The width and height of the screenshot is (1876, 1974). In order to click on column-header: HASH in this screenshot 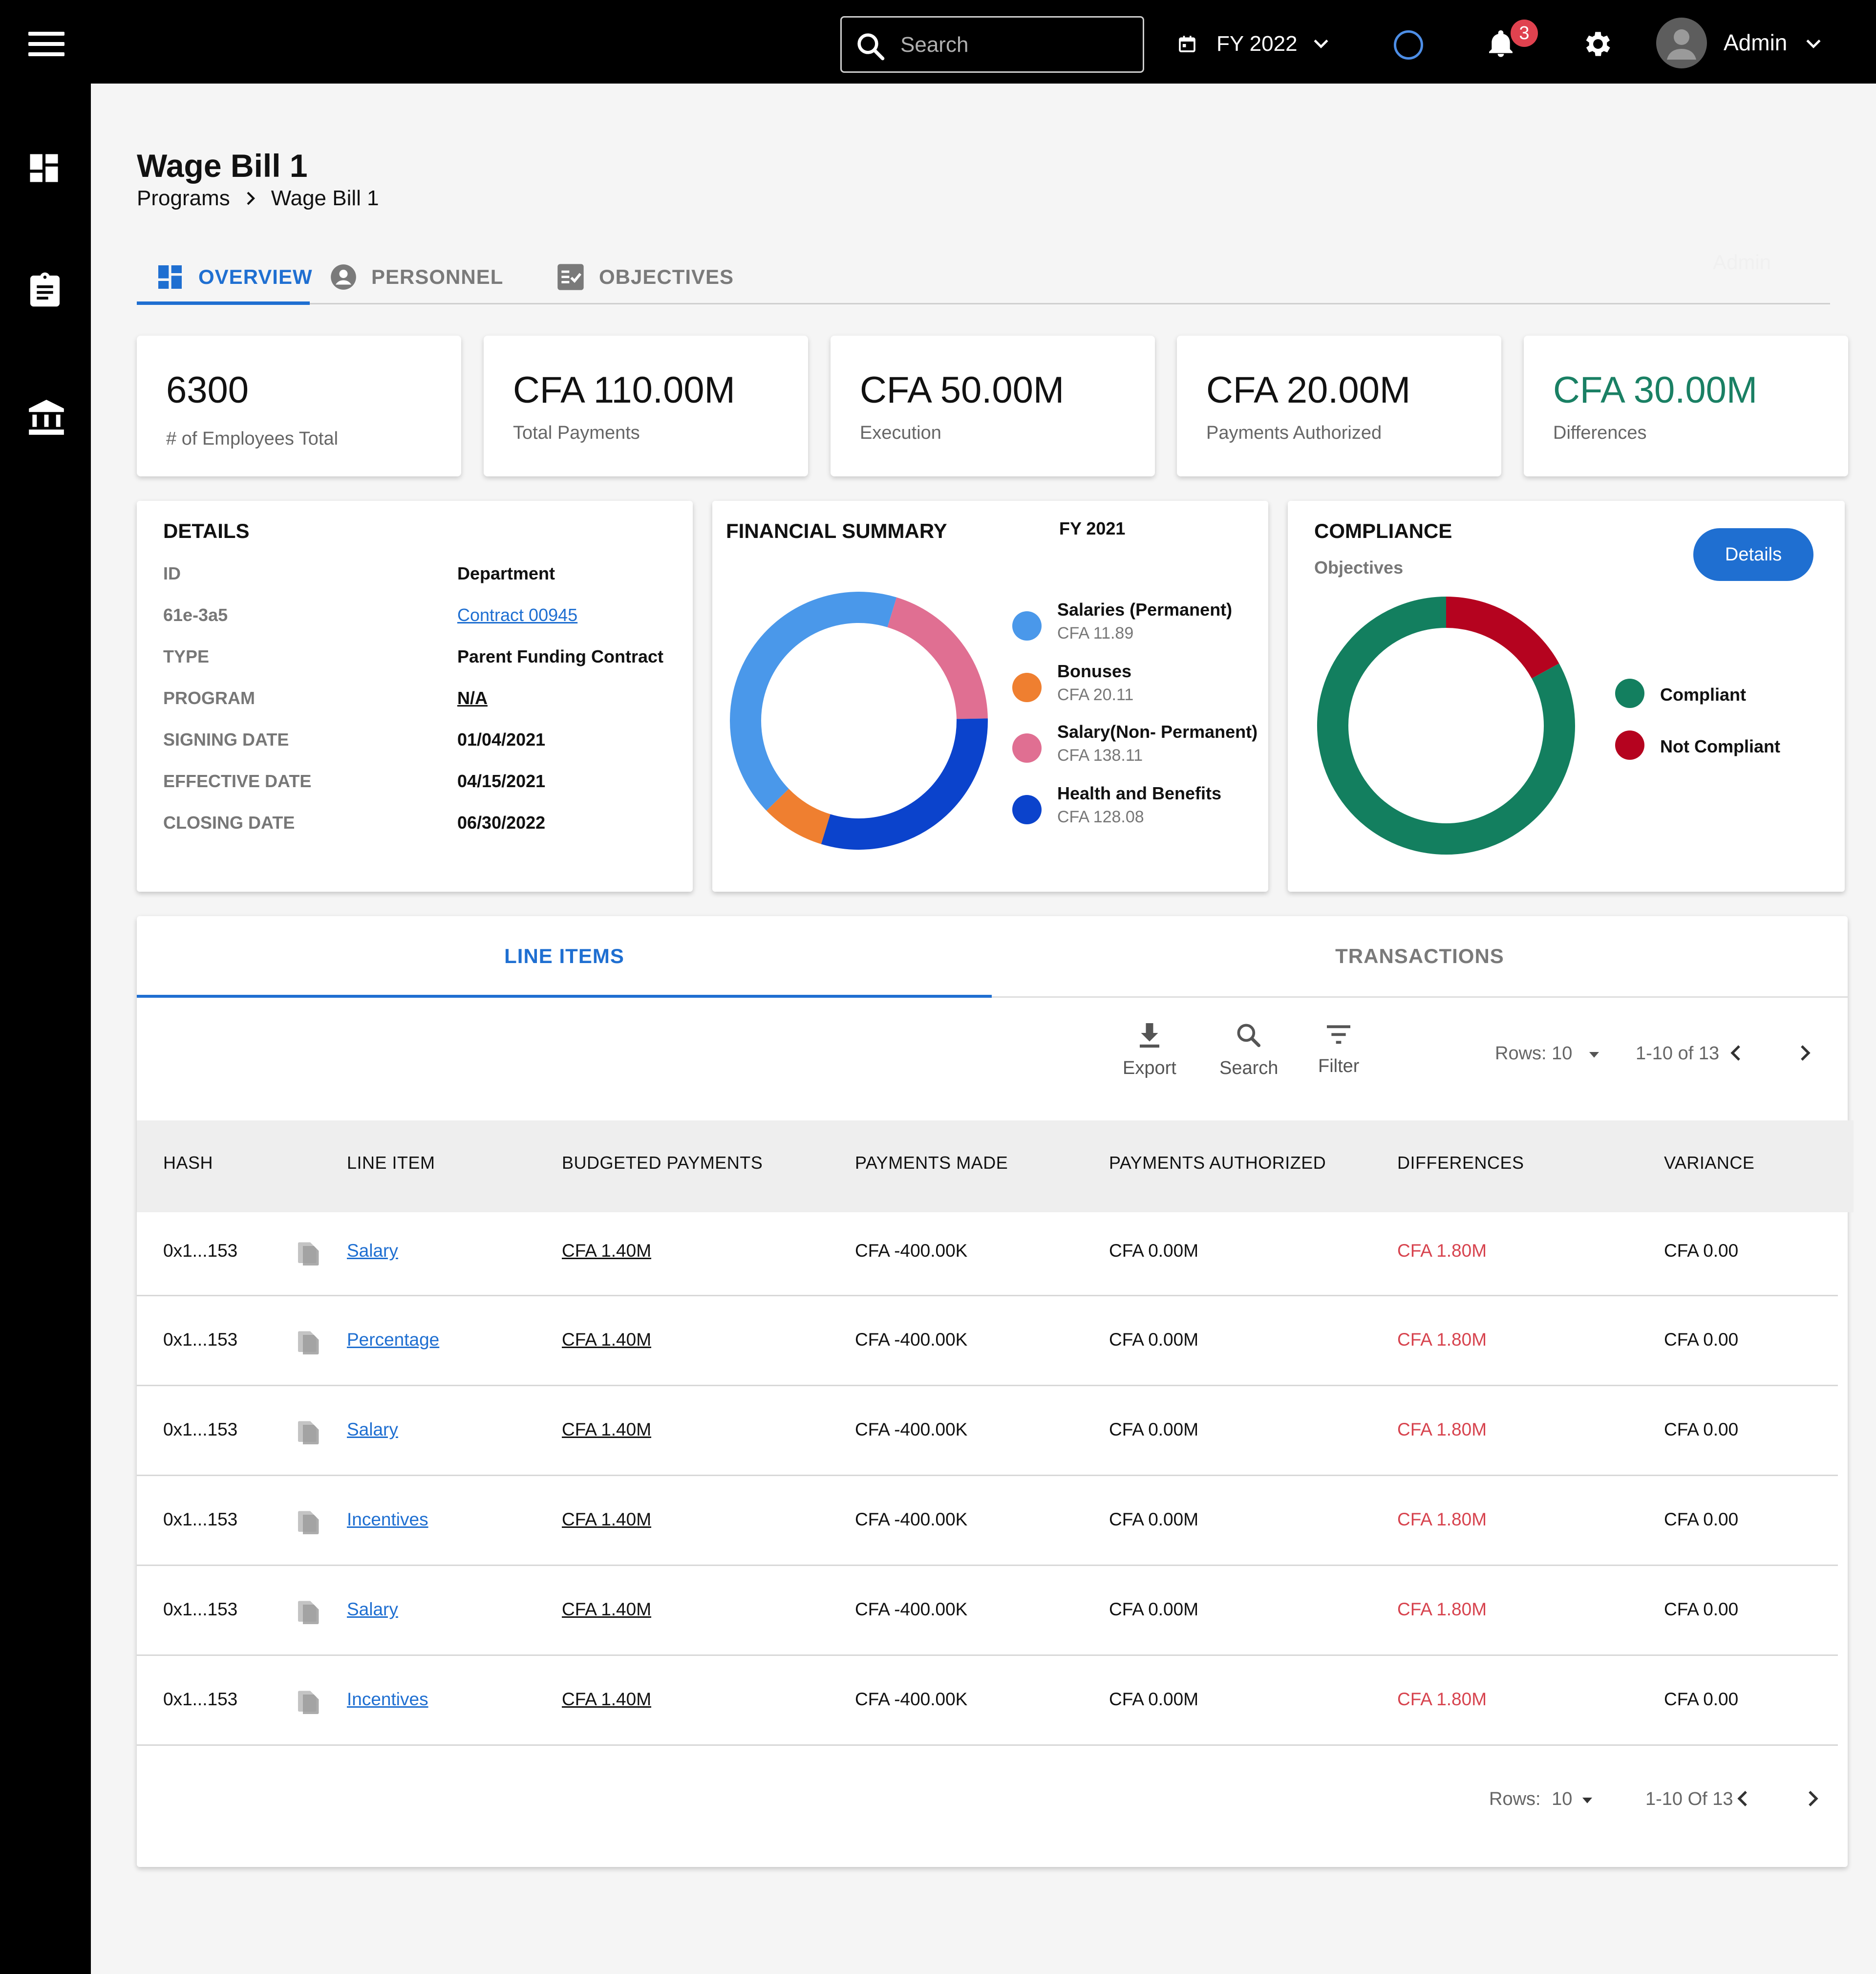, I will do `click(188, 1163)`.